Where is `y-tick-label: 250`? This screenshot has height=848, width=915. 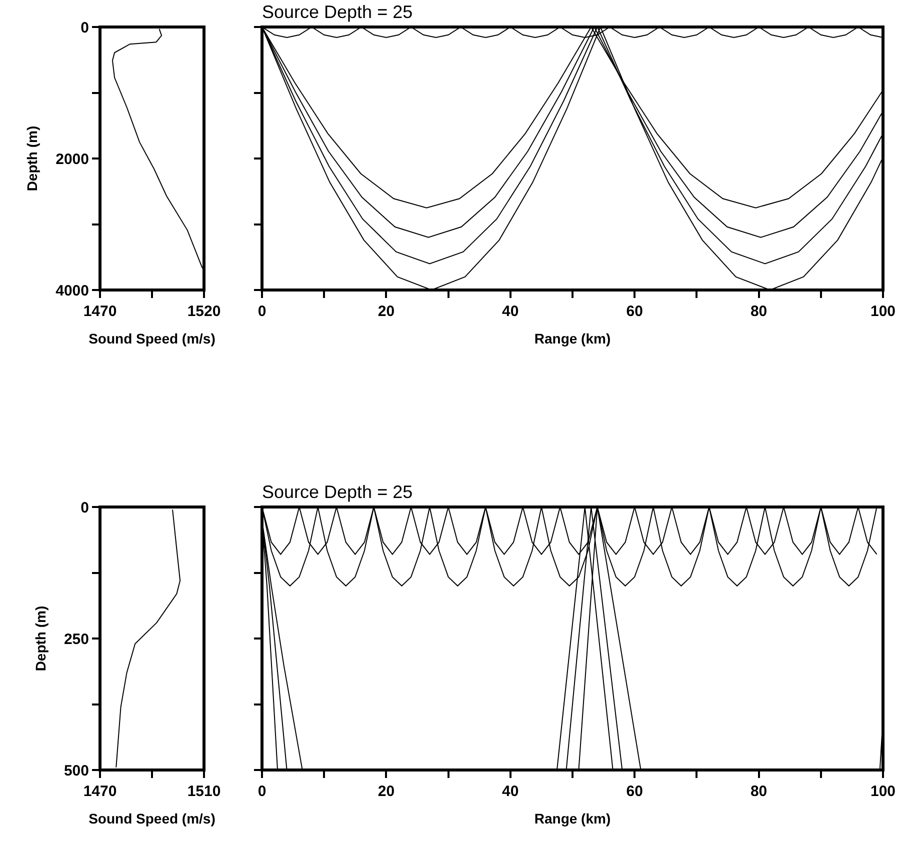
y-tick-label: 250 is located at coordinates (76, 639).